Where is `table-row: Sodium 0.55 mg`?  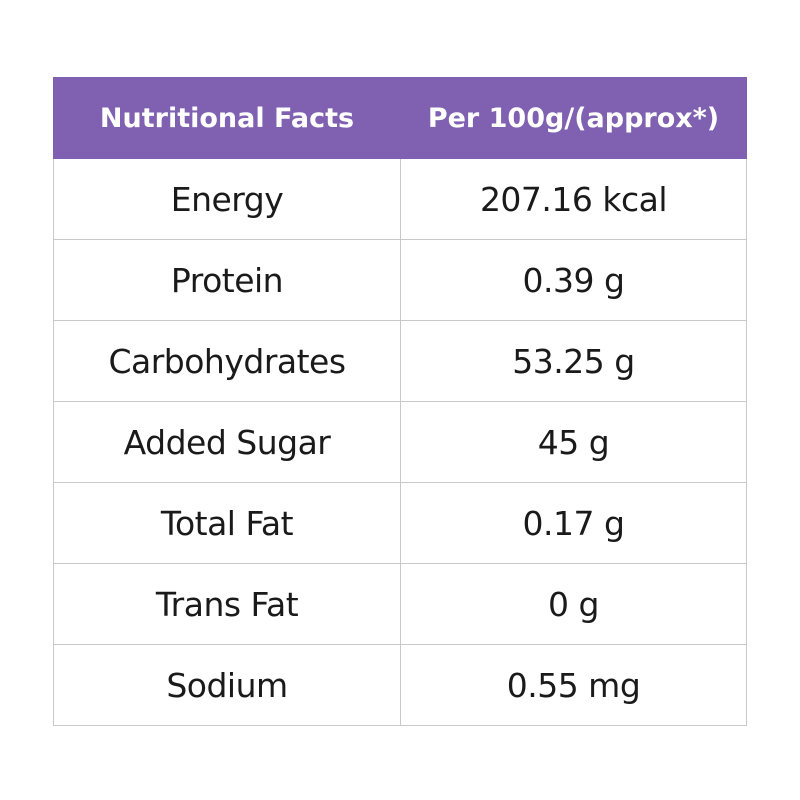
table-row: Sodium 0.55 mg is located at coordinates (400, 685).